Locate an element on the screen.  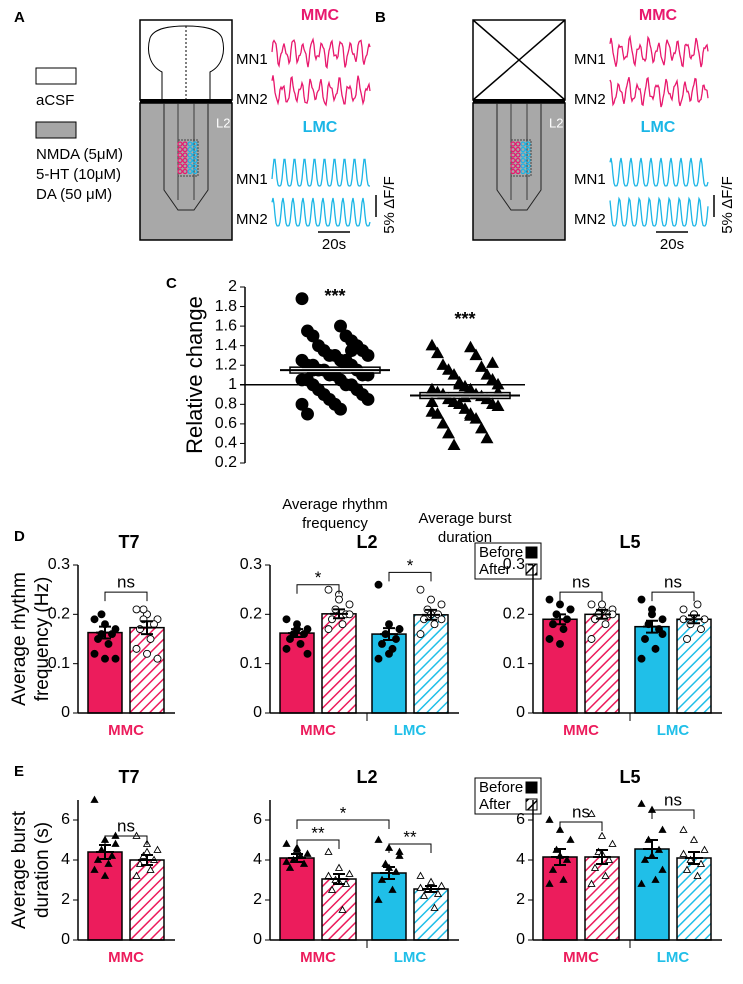
legend-label: 5-HT (10μM) is located at coordinates (78, 174).